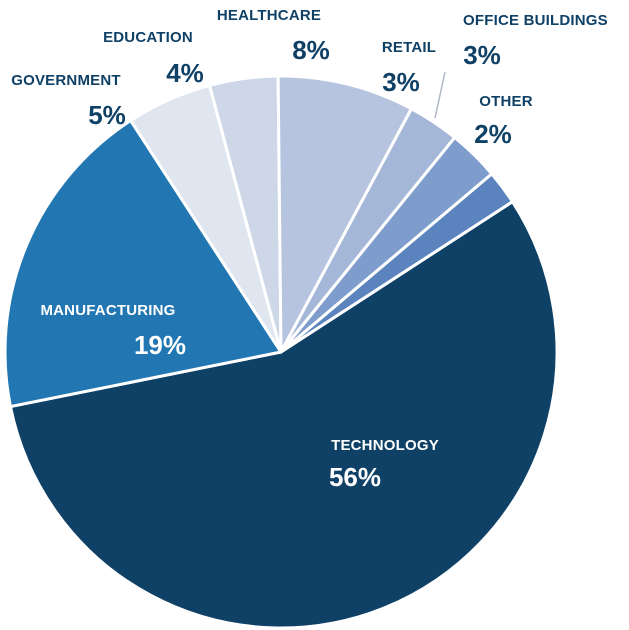 This screenshot has width=629, height=630. I want to click on slice-label-office-buildings: OFFICE BUILDINGS, so click(535, 20).